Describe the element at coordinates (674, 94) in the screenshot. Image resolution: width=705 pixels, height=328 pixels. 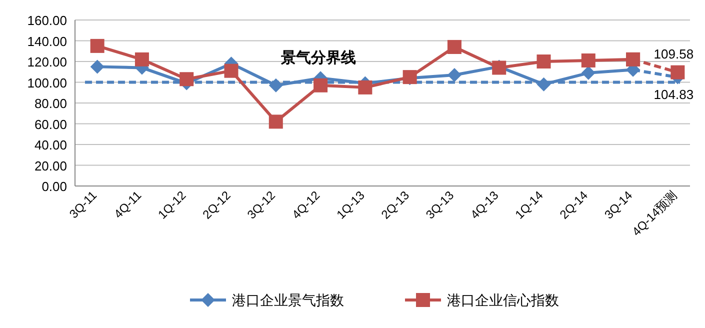
I see `data-label: 104.83` at that location.